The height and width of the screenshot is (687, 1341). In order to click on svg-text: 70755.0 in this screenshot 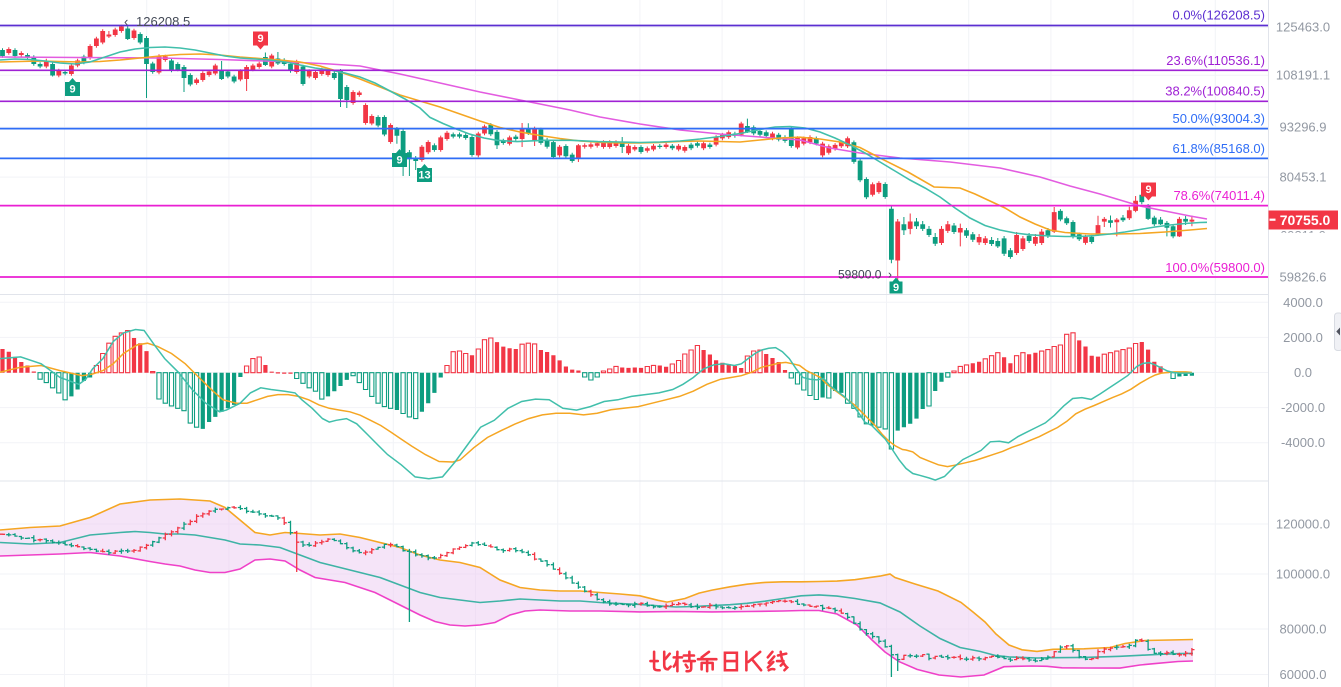, I will do `click(1305, 220)`.